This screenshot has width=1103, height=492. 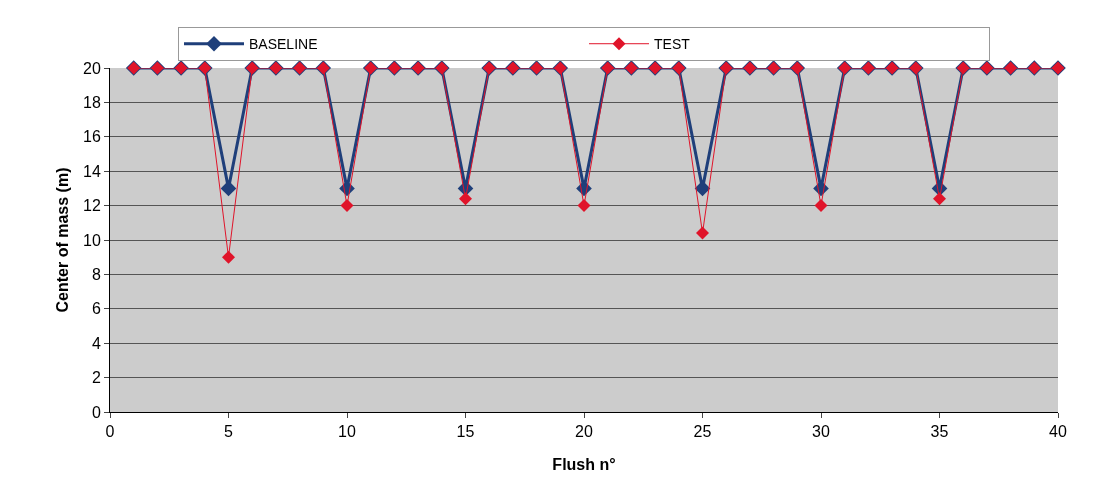 What do you see at coordinates (1058, 432) in the screenshot?
I see `x-tick-label: 40` at bounding box center [1058, 432].